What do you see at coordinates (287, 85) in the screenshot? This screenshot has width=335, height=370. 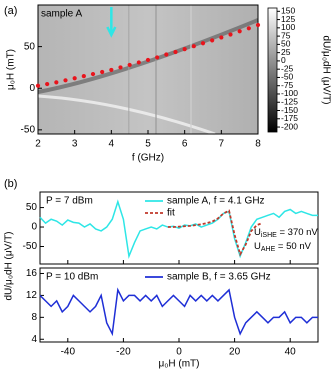 I see `colorbar-tick-label: -75` at bounding box center [287, 85].